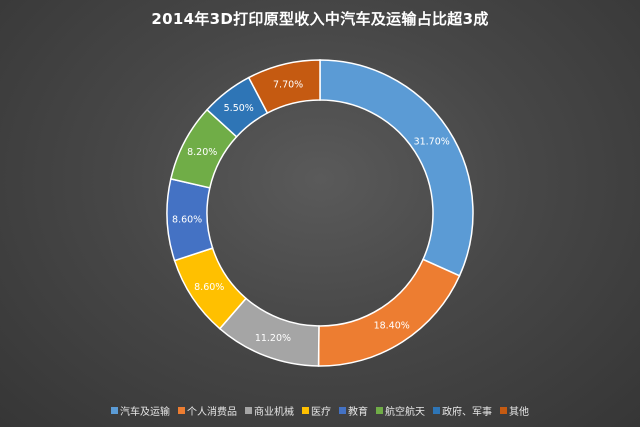  What do you see at coordinates (358, 412) in the screenshot?
I see `legend-label: 教育` at bounding box center [358, 412].